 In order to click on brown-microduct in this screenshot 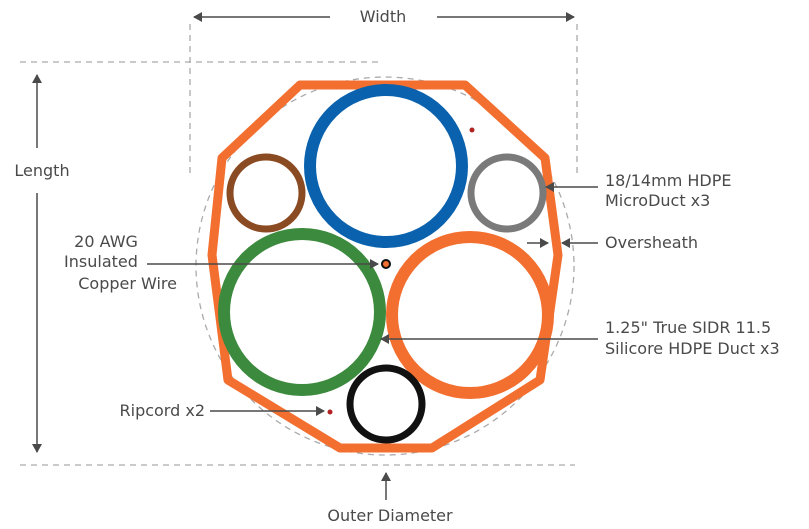, I will do `click(266, 193)`.